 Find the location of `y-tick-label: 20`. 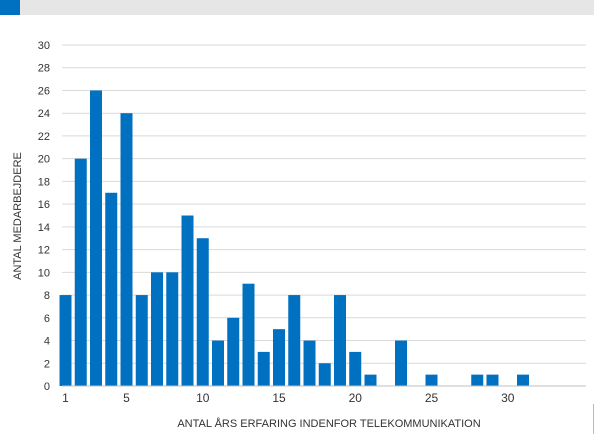

y-tick-label: 20 is located at coordinates (44, 160).